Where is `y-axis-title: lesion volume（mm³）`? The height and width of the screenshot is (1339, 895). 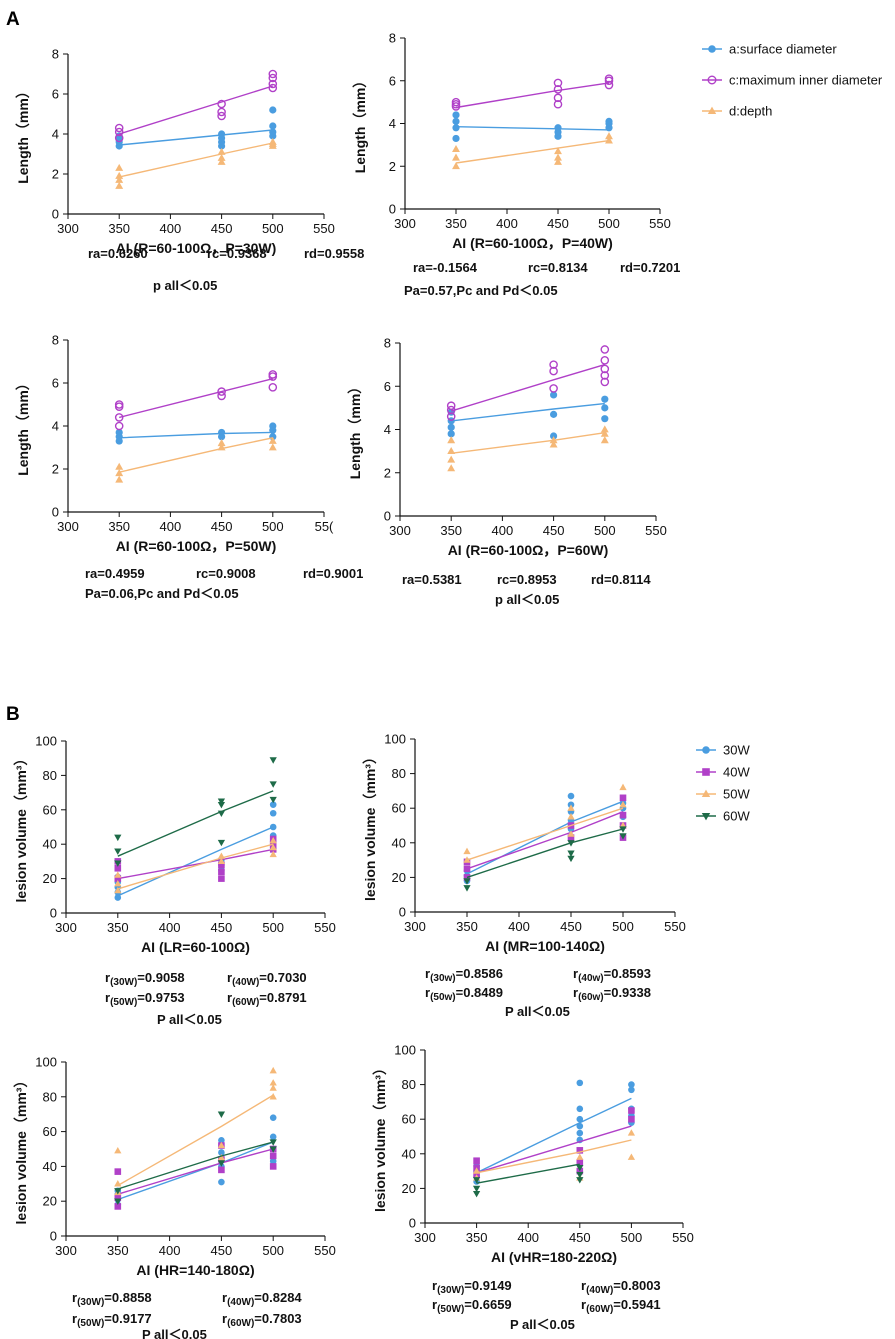
y-axis-title: lesion volume（mm³） is located at coordinates (370, 825).